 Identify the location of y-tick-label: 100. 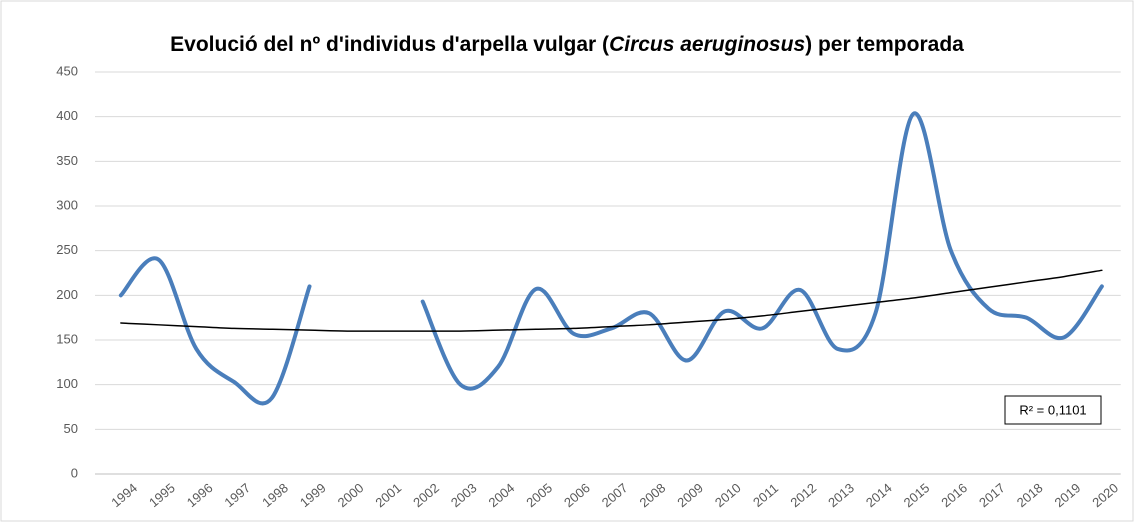
(67, 383).